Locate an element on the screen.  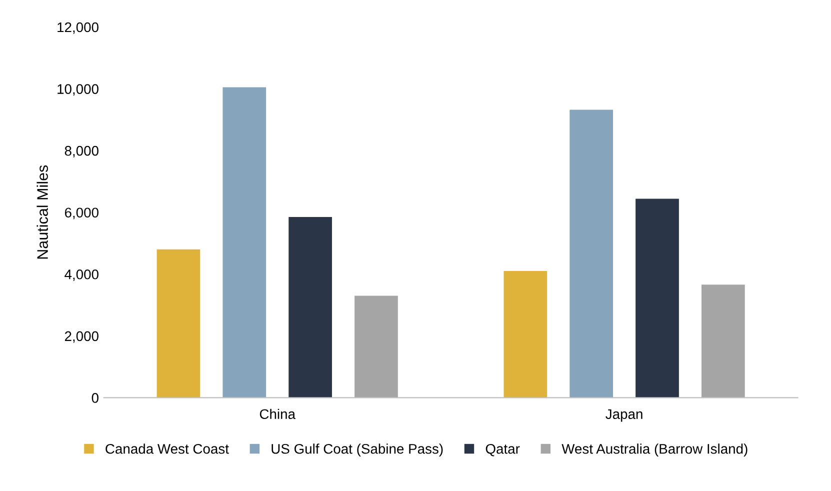
y-tick-label: 2,000 is located at coordinates (81, 337).